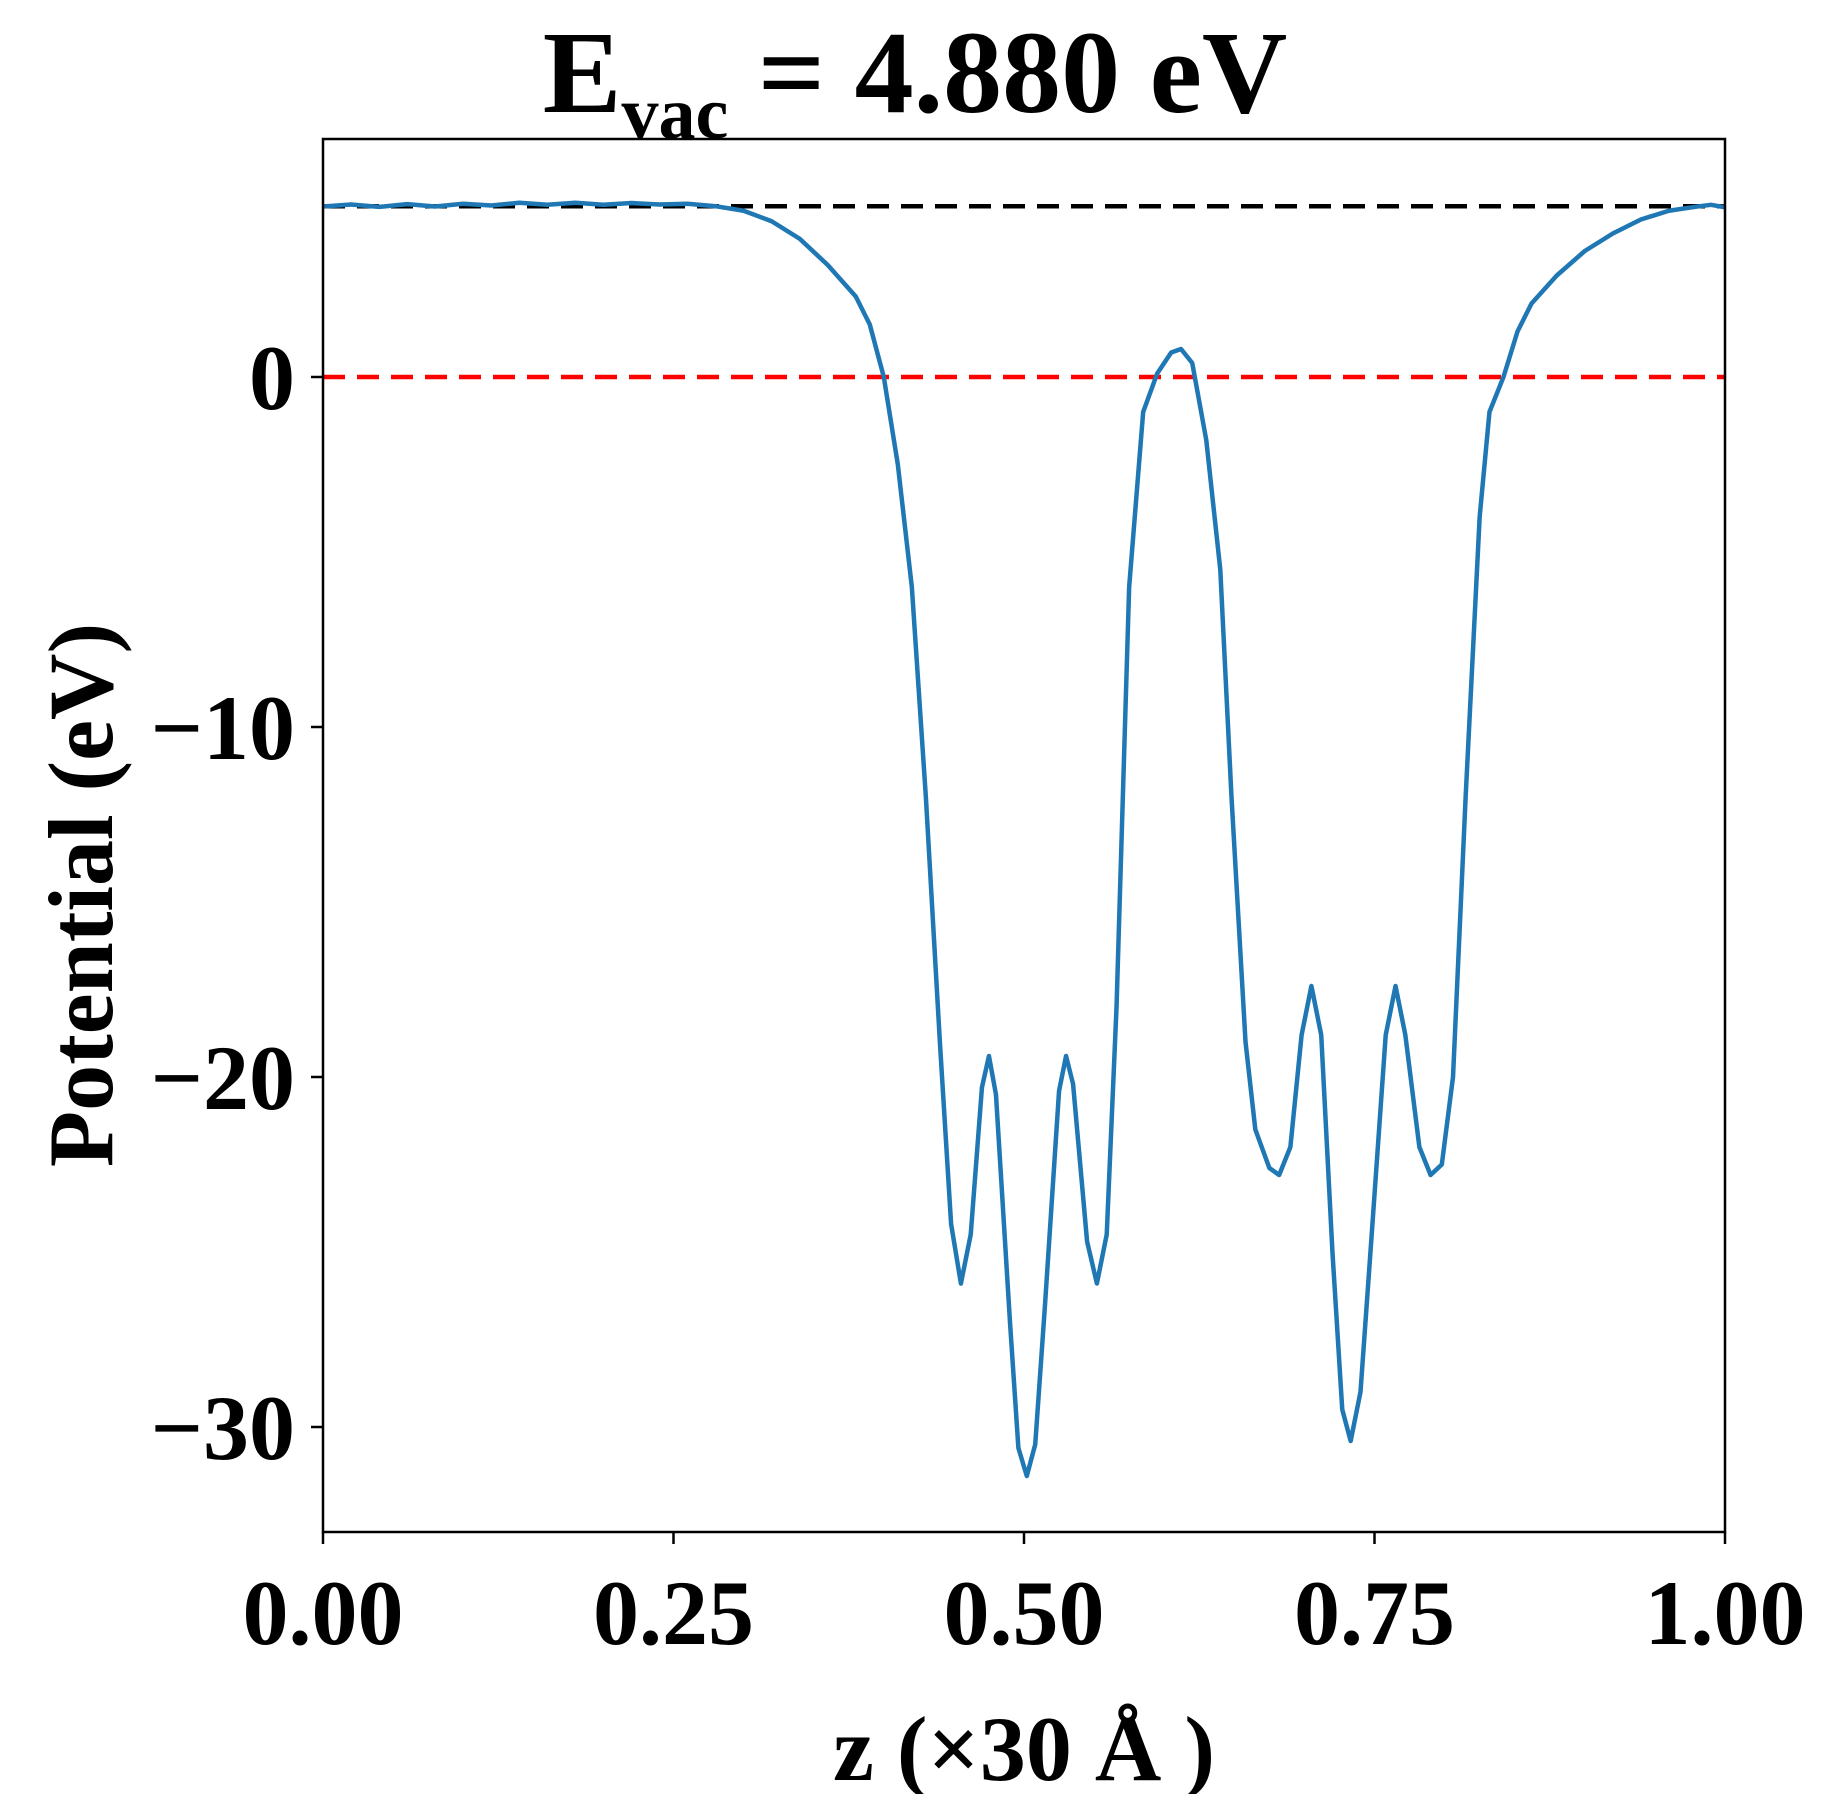 This screenshot has height=1794, width=1833. Describe the element at coordinates (673, 1613) in the screenshot. I see `x-tick-label-1: 0.25` at that location.